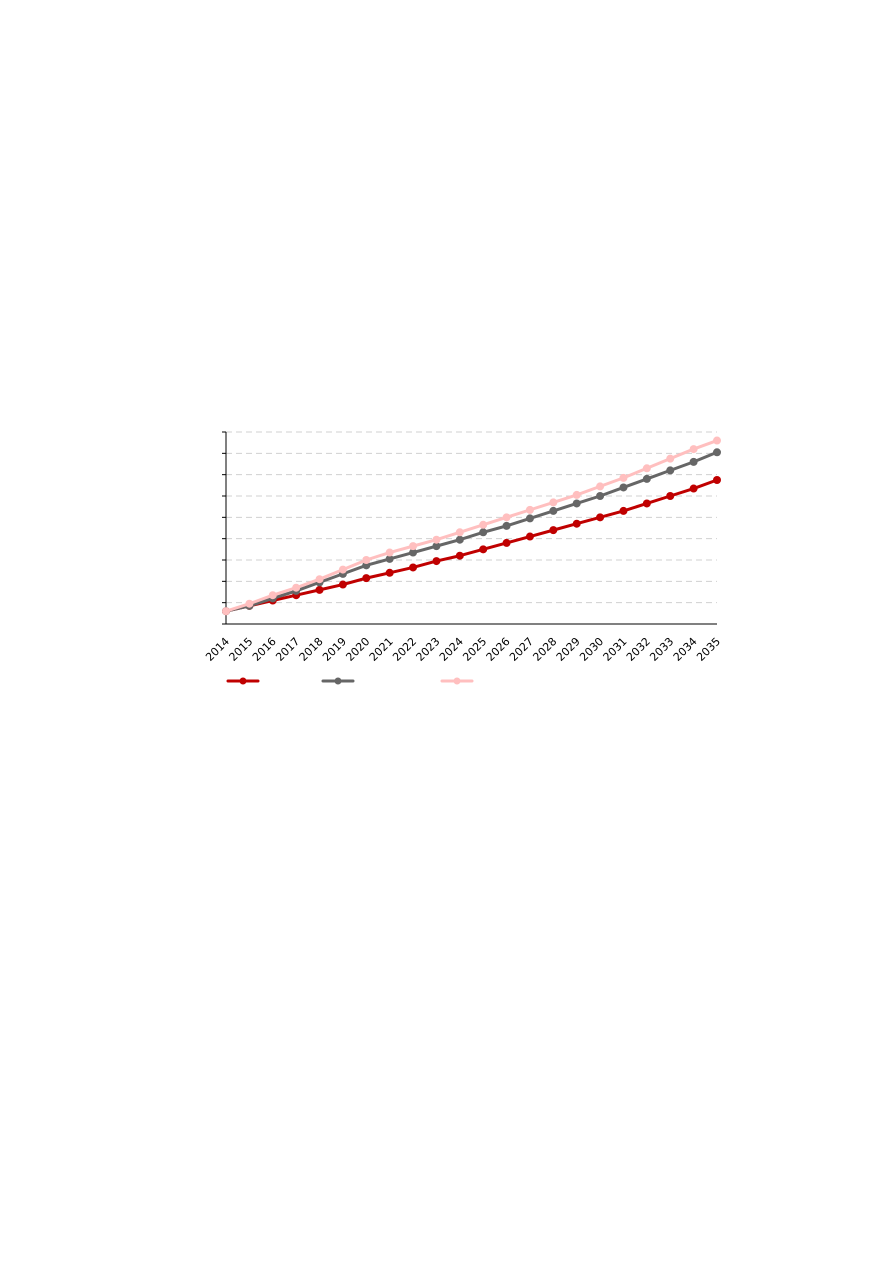 This screenshot has height=1263, width=893. What do you see at coordinates (451, 649) in the screenshot?
I see `x-tick-label: 2024` at bounding box center [451, 649].